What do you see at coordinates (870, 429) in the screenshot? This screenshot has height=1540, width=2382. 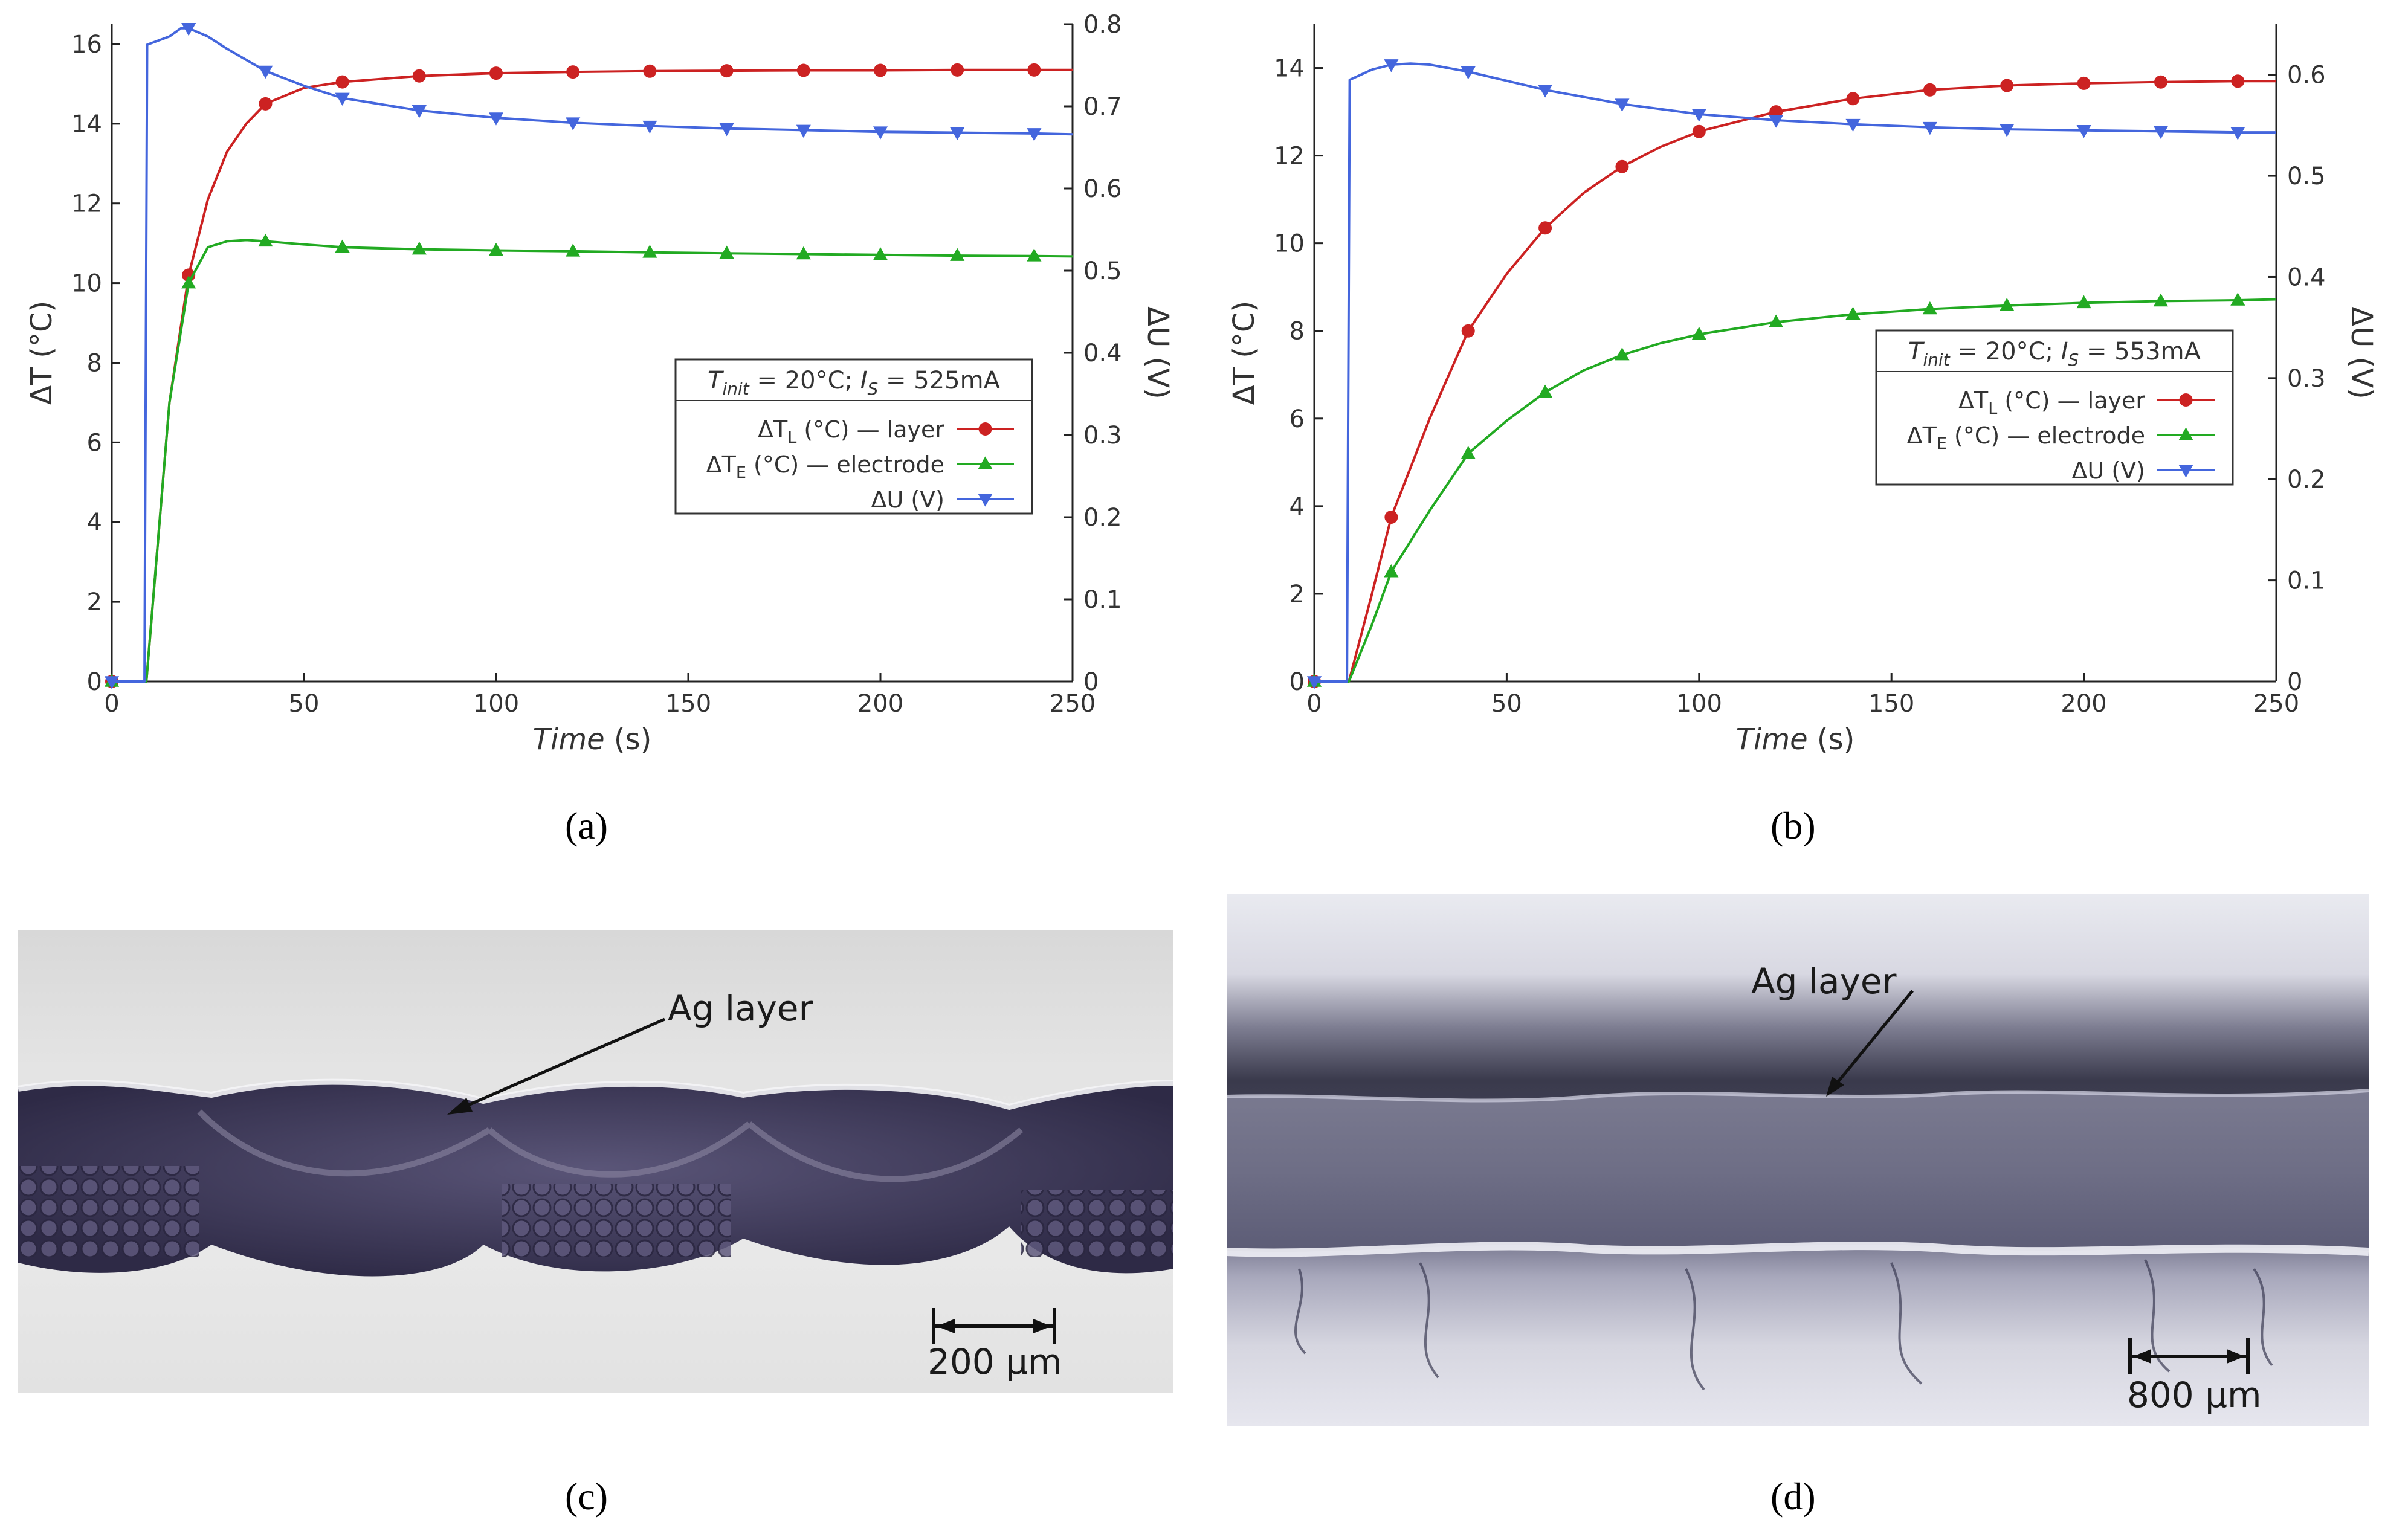 I see `legend-entry-suffix: (°C) — layer` at bounding box center [870, 429].